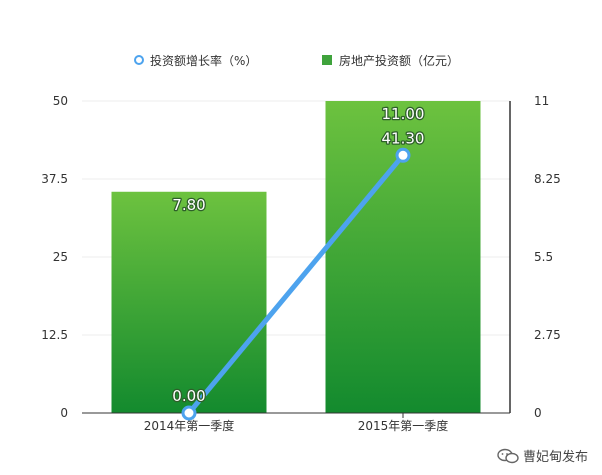 The image size is (602, 475). Describe the element at coordinates (64, 413) in the screenshot. I see `y-left-tick-label: 0` at that location.